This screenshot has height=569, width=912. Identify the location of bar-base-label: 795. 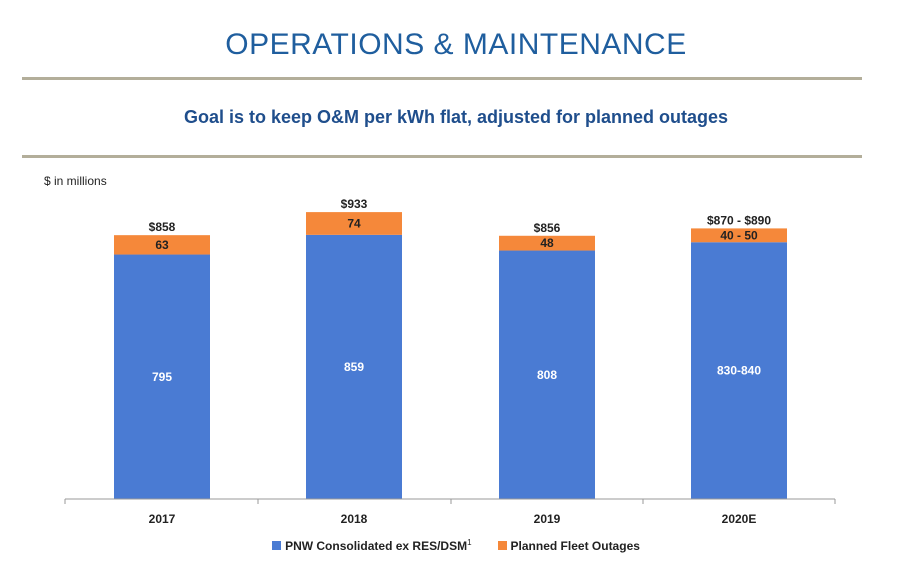
(162, 377).